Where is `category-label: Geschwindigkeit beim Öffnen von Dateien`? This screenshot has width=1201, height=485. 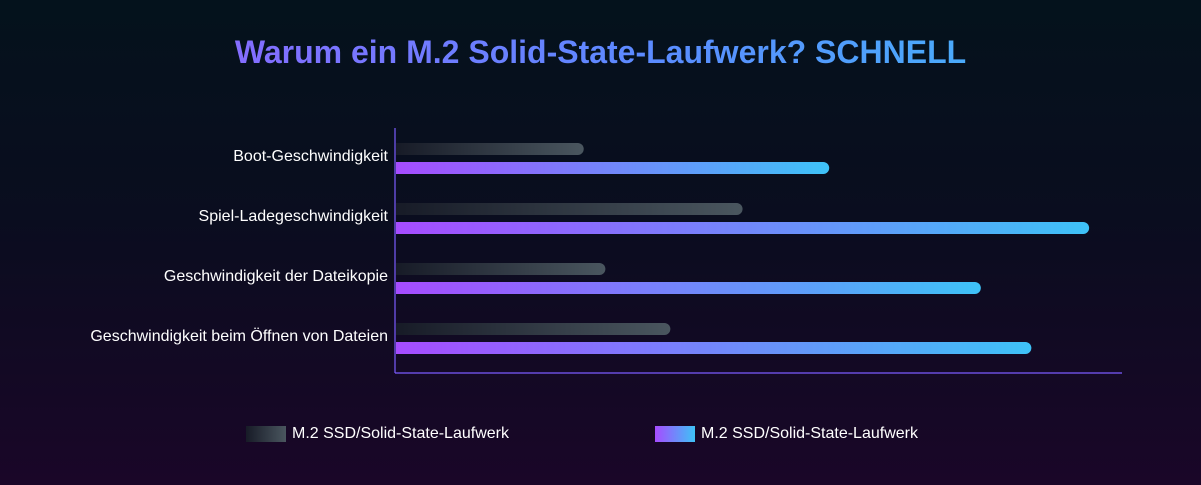
category-label: Geschwindigkeit beim Öffnen von Dateien is located at coordinates (239, 336).